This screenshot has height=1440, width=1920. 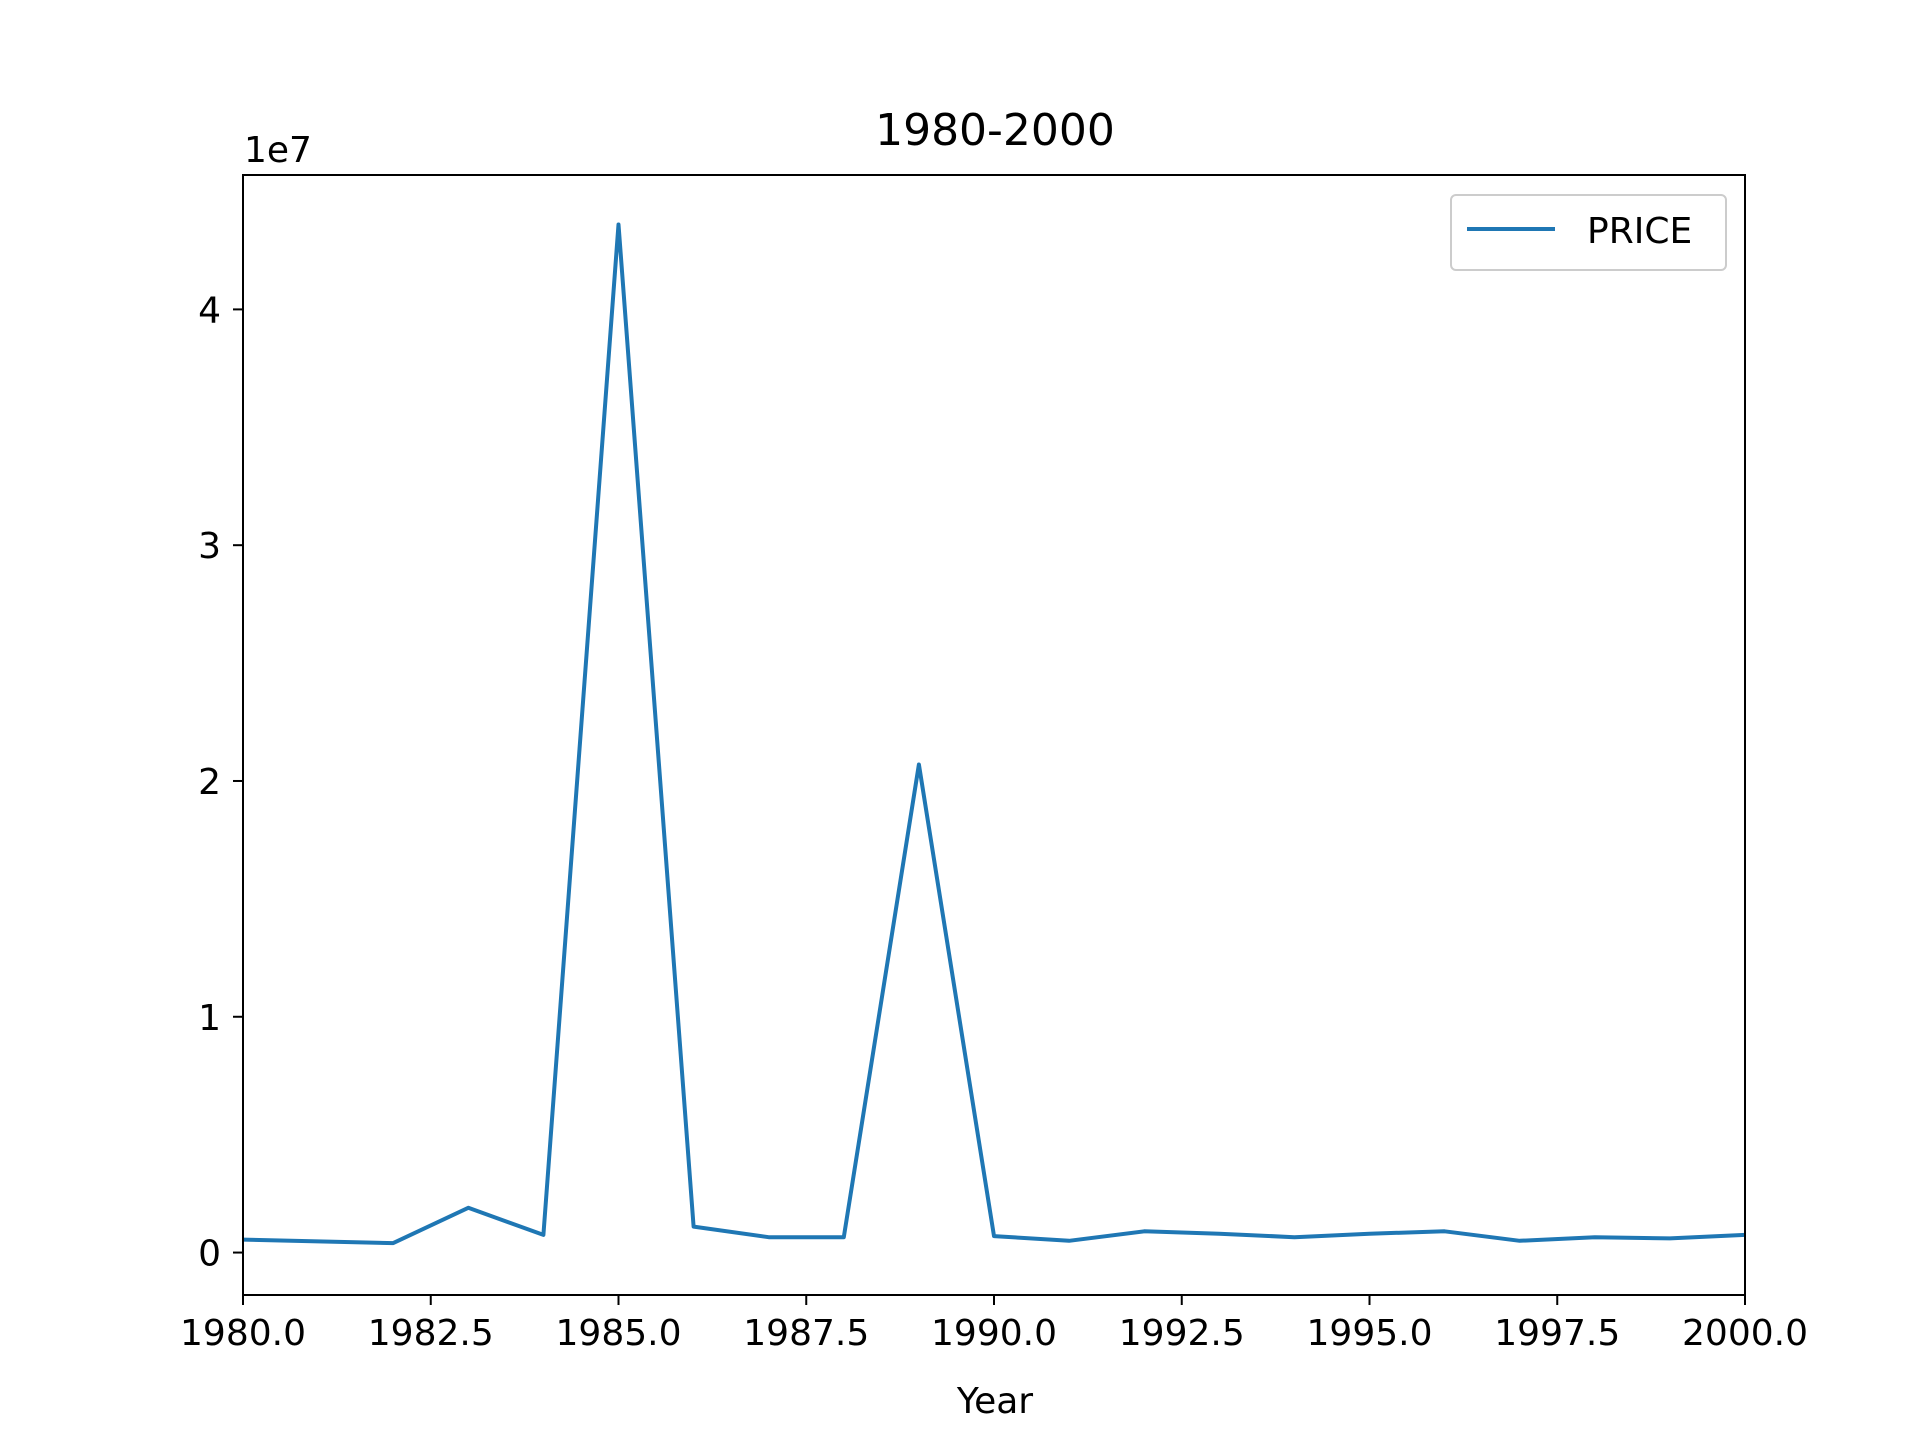 What do you see at coordinates (619, 1333) in the screenshot?
I see `x-tick-label: 1985.0` at bounding box center [619, 1333].